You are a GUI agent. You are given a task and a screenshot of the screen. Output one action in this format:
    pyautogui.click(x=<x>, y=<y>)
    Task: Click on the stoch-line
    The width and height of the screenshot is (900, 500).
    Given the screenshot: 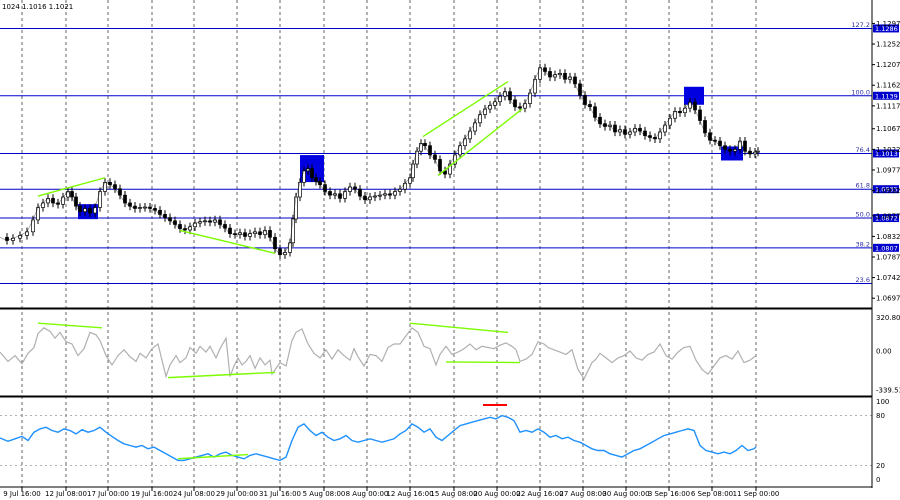 What is the action you would take?
    pyautogui.click(x=378, y=438)
    